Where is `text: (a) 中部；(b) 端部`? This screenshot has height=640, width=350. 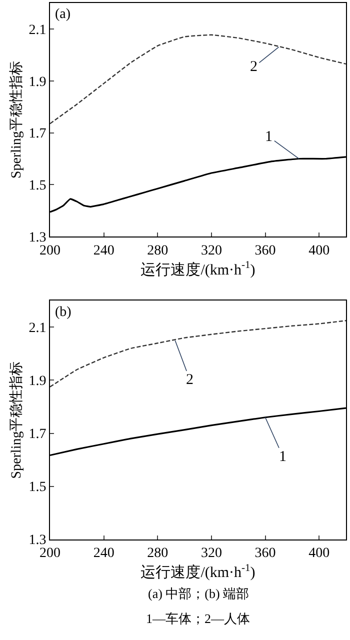 text: (a) 中部；(b) 端部 is located at coordinates (199, 593).